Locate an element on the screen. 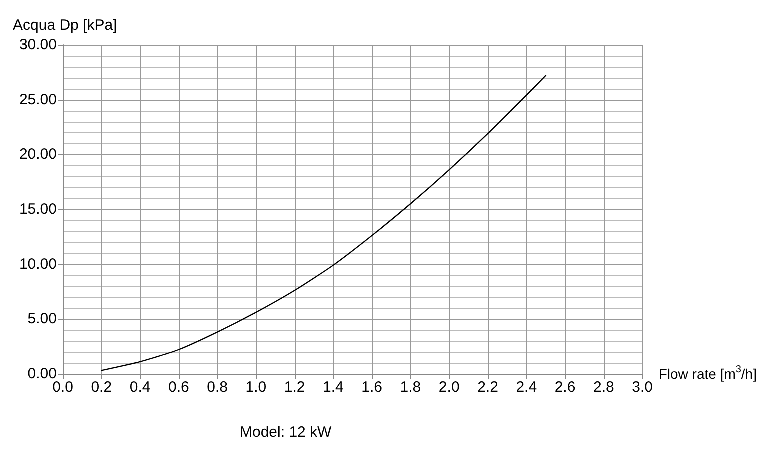 This screenshot has height=453, width=760. x-tick-label: 1.0 is located at coordinates (256, 387).